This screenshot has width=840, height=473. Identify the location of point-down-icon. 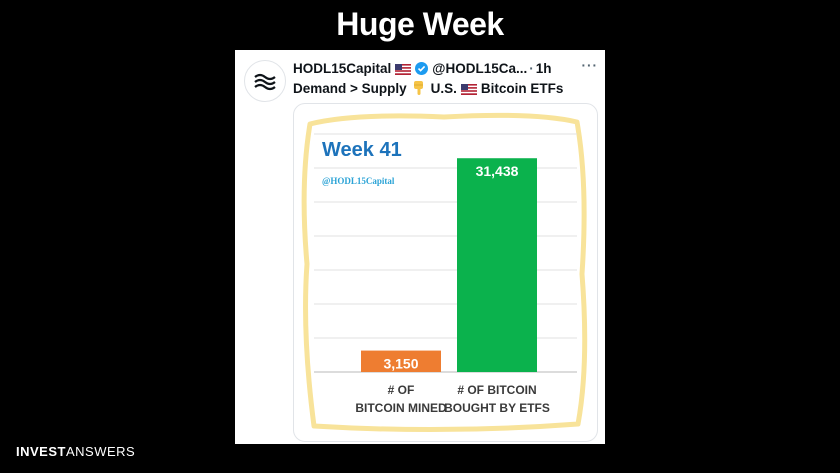
(419, 88).